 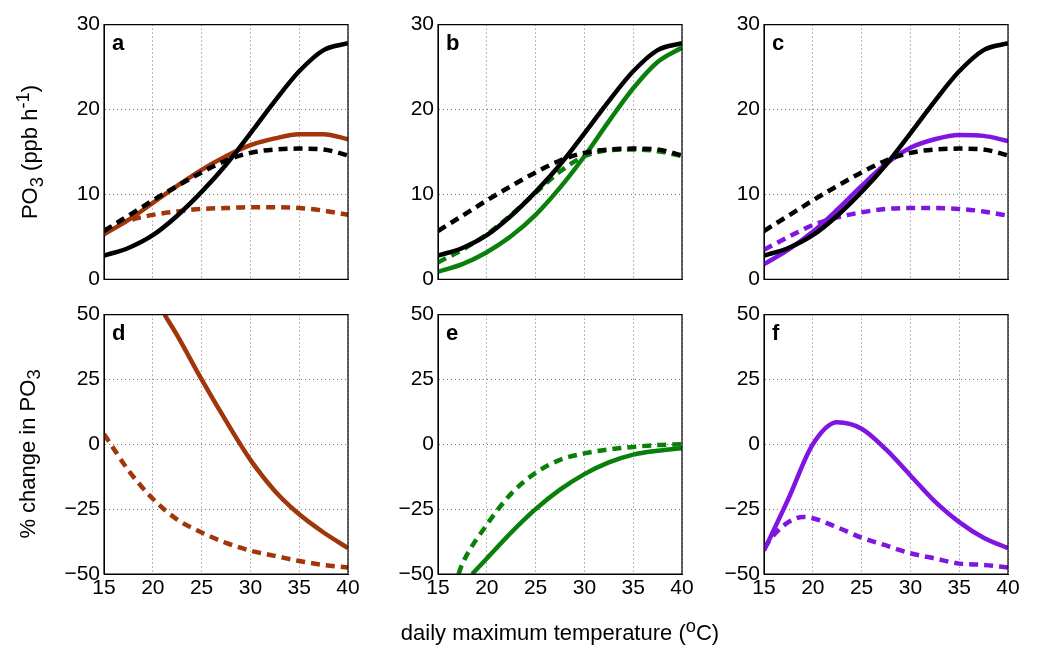 What do you see at coordinates (453, 42) in the screenshot?
I see `annotation: b` at bounding box center [453, 42].